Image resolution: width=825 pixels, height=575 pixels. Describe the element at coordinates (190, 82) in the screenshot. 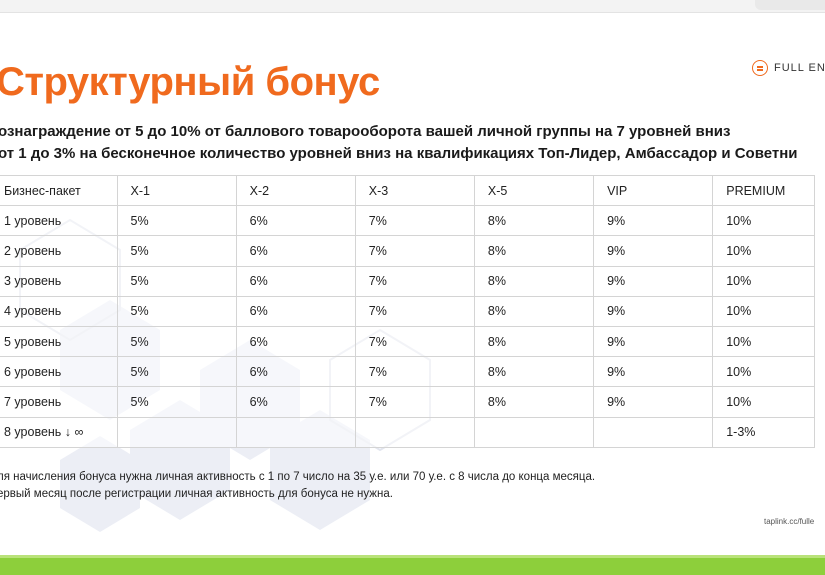

I see `slide-title: Структурный бонус` at that location.